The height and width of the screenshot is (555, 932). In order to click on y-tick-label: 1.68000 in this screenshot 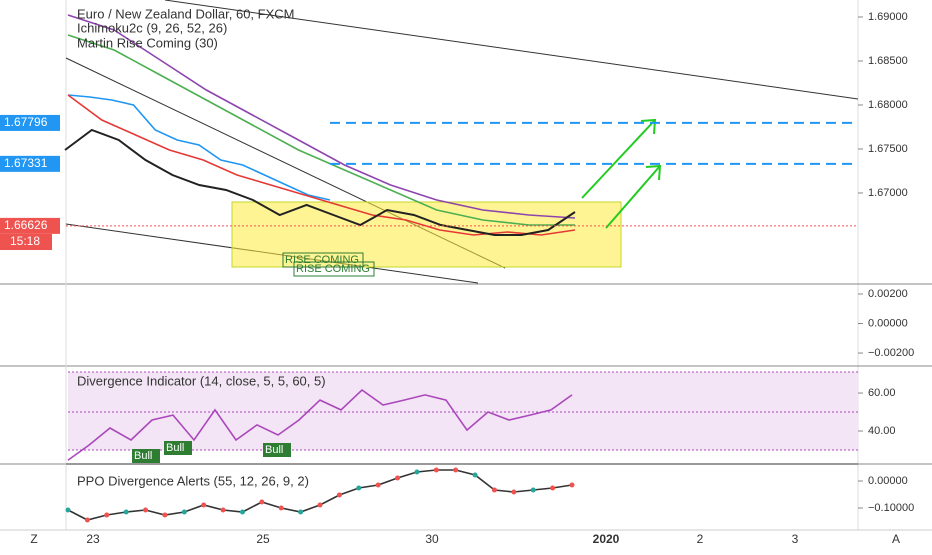, I will do `click(888, 105)`.